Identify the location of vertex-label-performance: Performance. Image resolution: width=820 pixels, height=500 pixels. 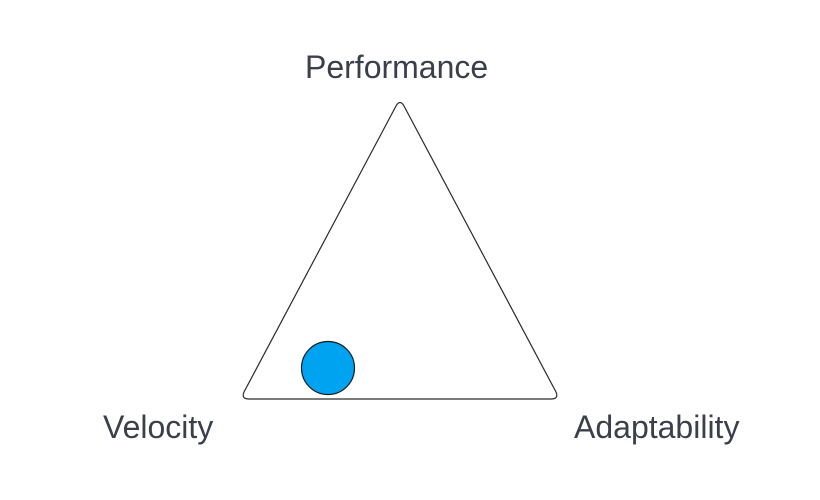
(397, 67).